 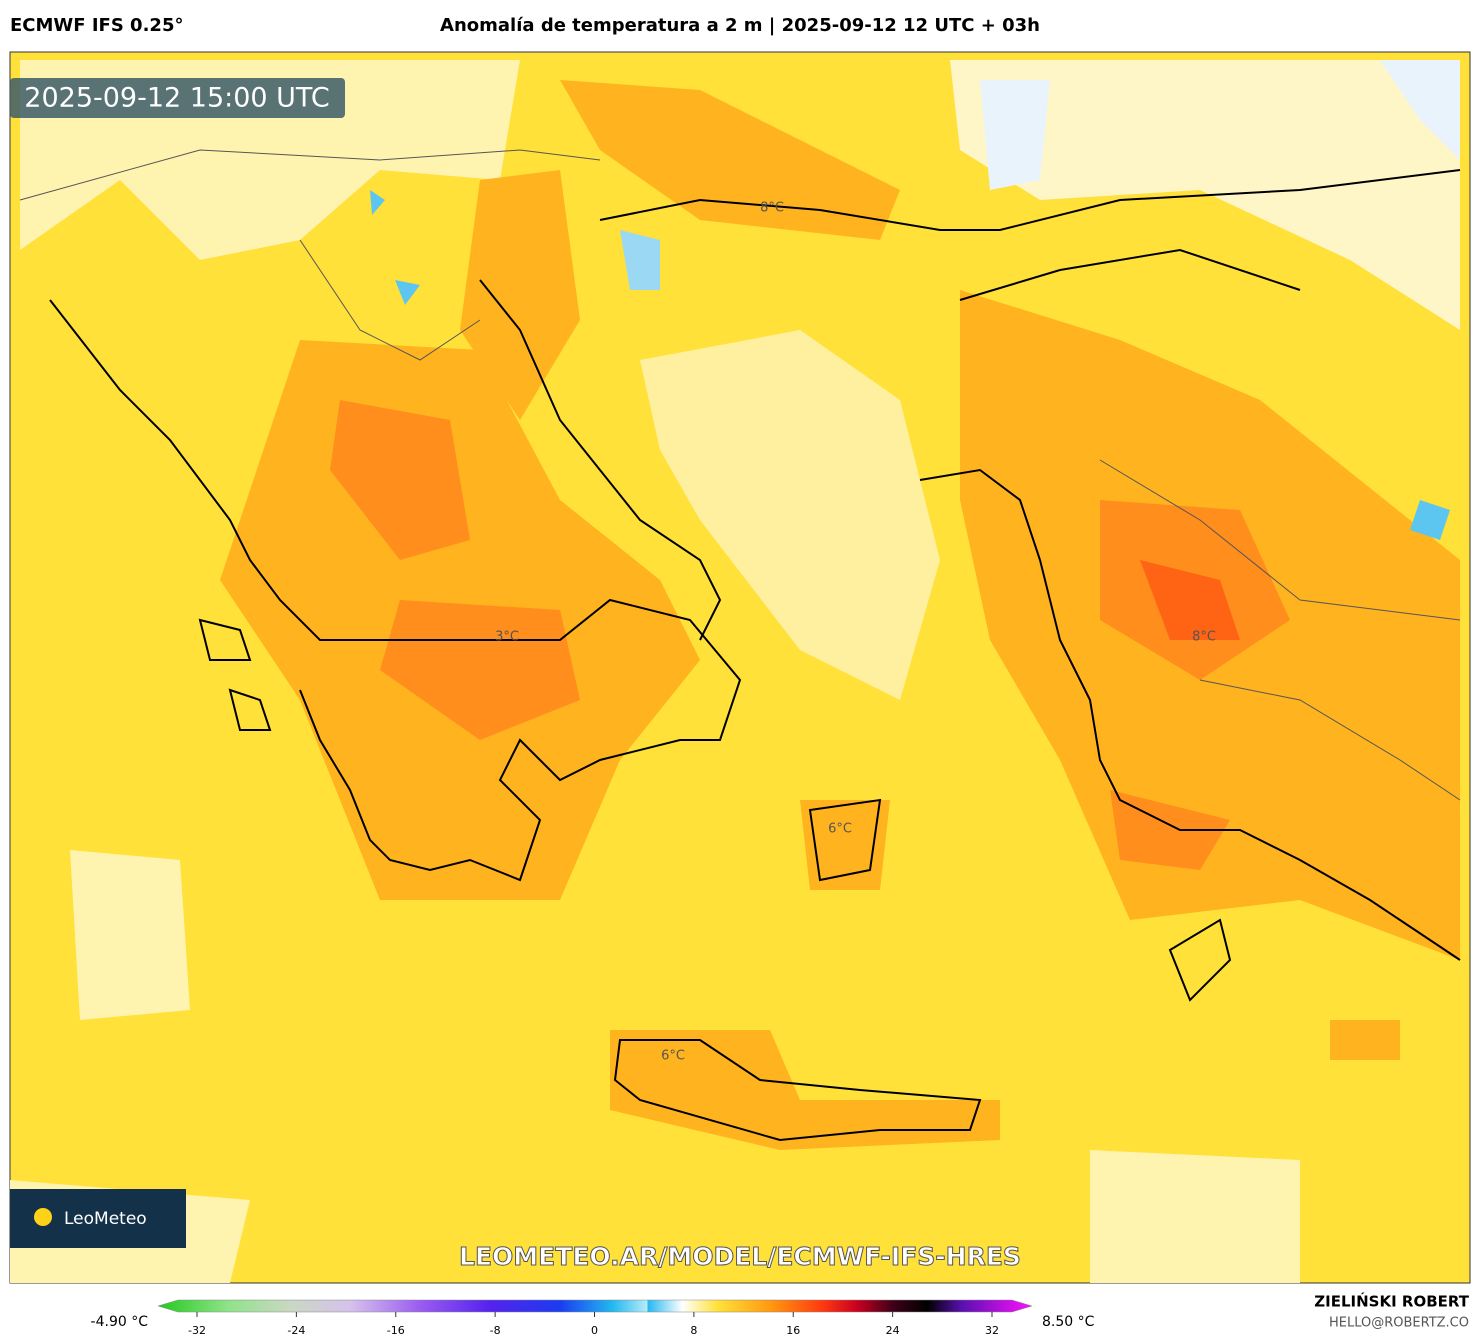 What do you see at coordinates (296, 1330) in the screenshot?
I see `colorbar-tick-label: -24` at bounding box center [296, 1330].